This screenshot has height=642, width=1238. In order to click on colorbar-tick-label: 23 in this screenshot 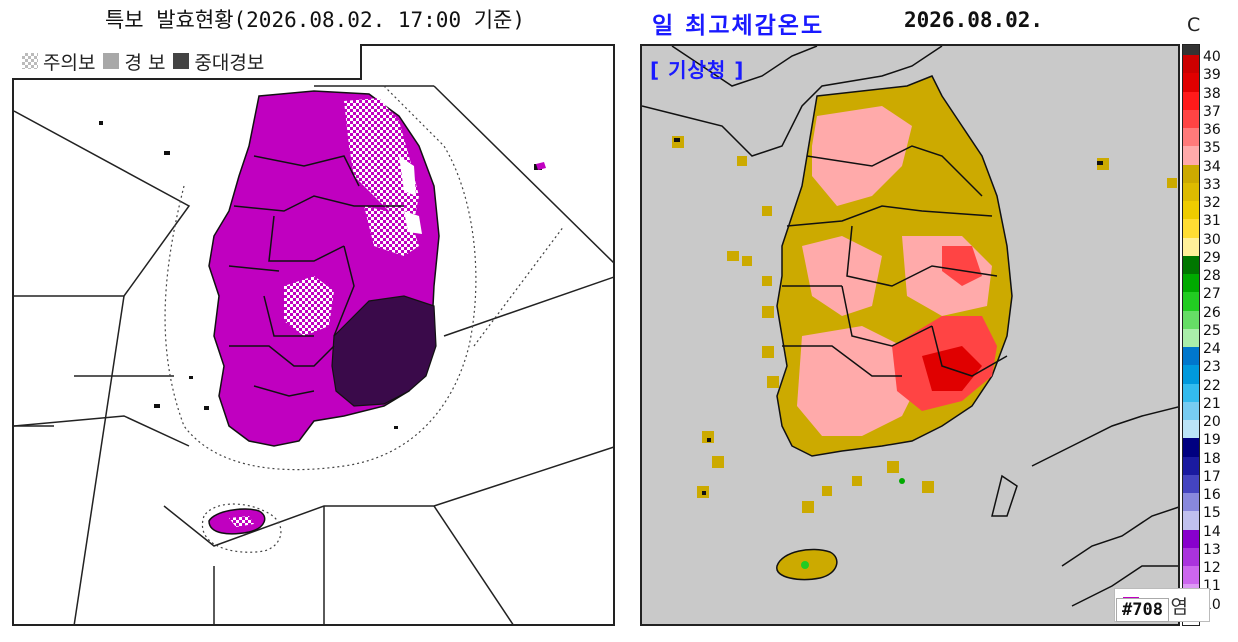, I will do `click(1212, 367)`.